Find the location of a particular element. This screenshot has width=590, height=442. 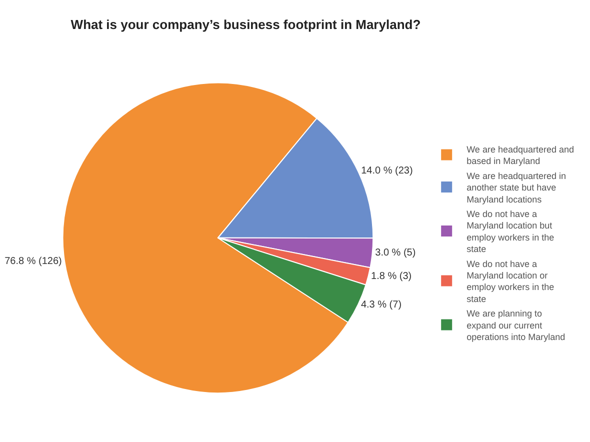

legend-label: We are headquartered and based in Maryland is located at coordinates (520, 155).